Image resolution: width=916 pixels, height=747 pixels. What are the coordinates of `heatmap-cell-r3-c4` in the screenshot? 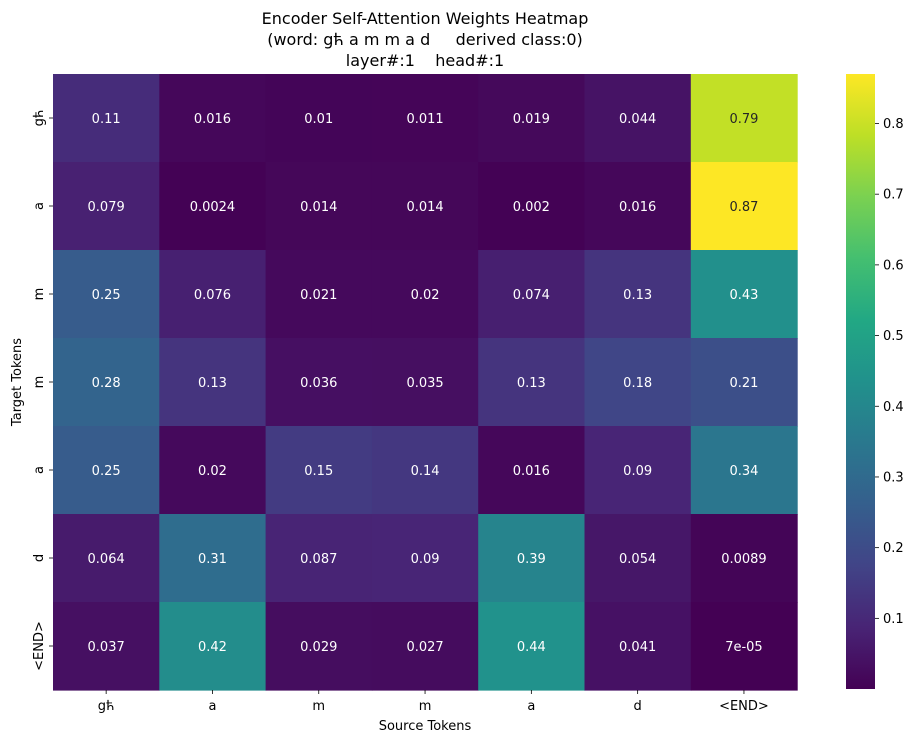 It's located at (532, 382).